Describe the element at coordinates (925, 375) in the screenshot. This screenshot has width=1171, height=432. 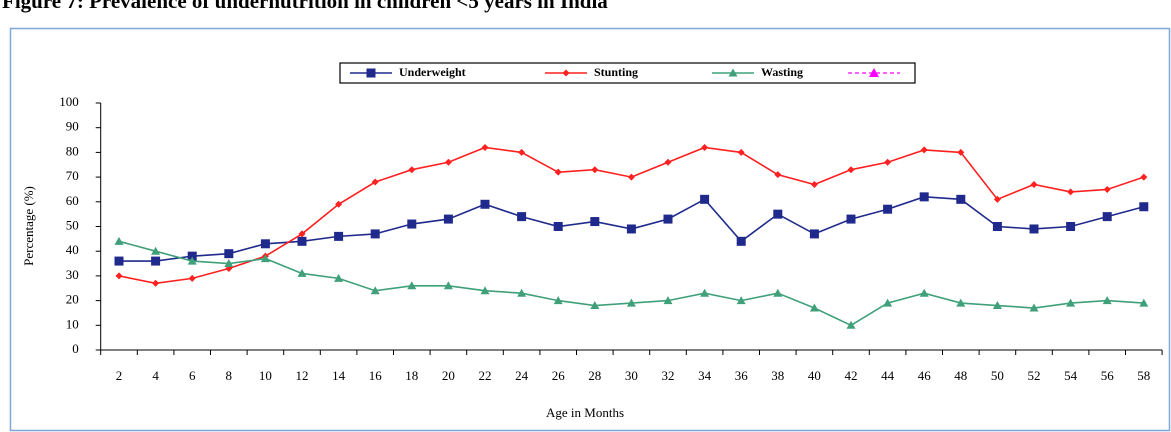
I see `x-tick-label: 46` at that location.